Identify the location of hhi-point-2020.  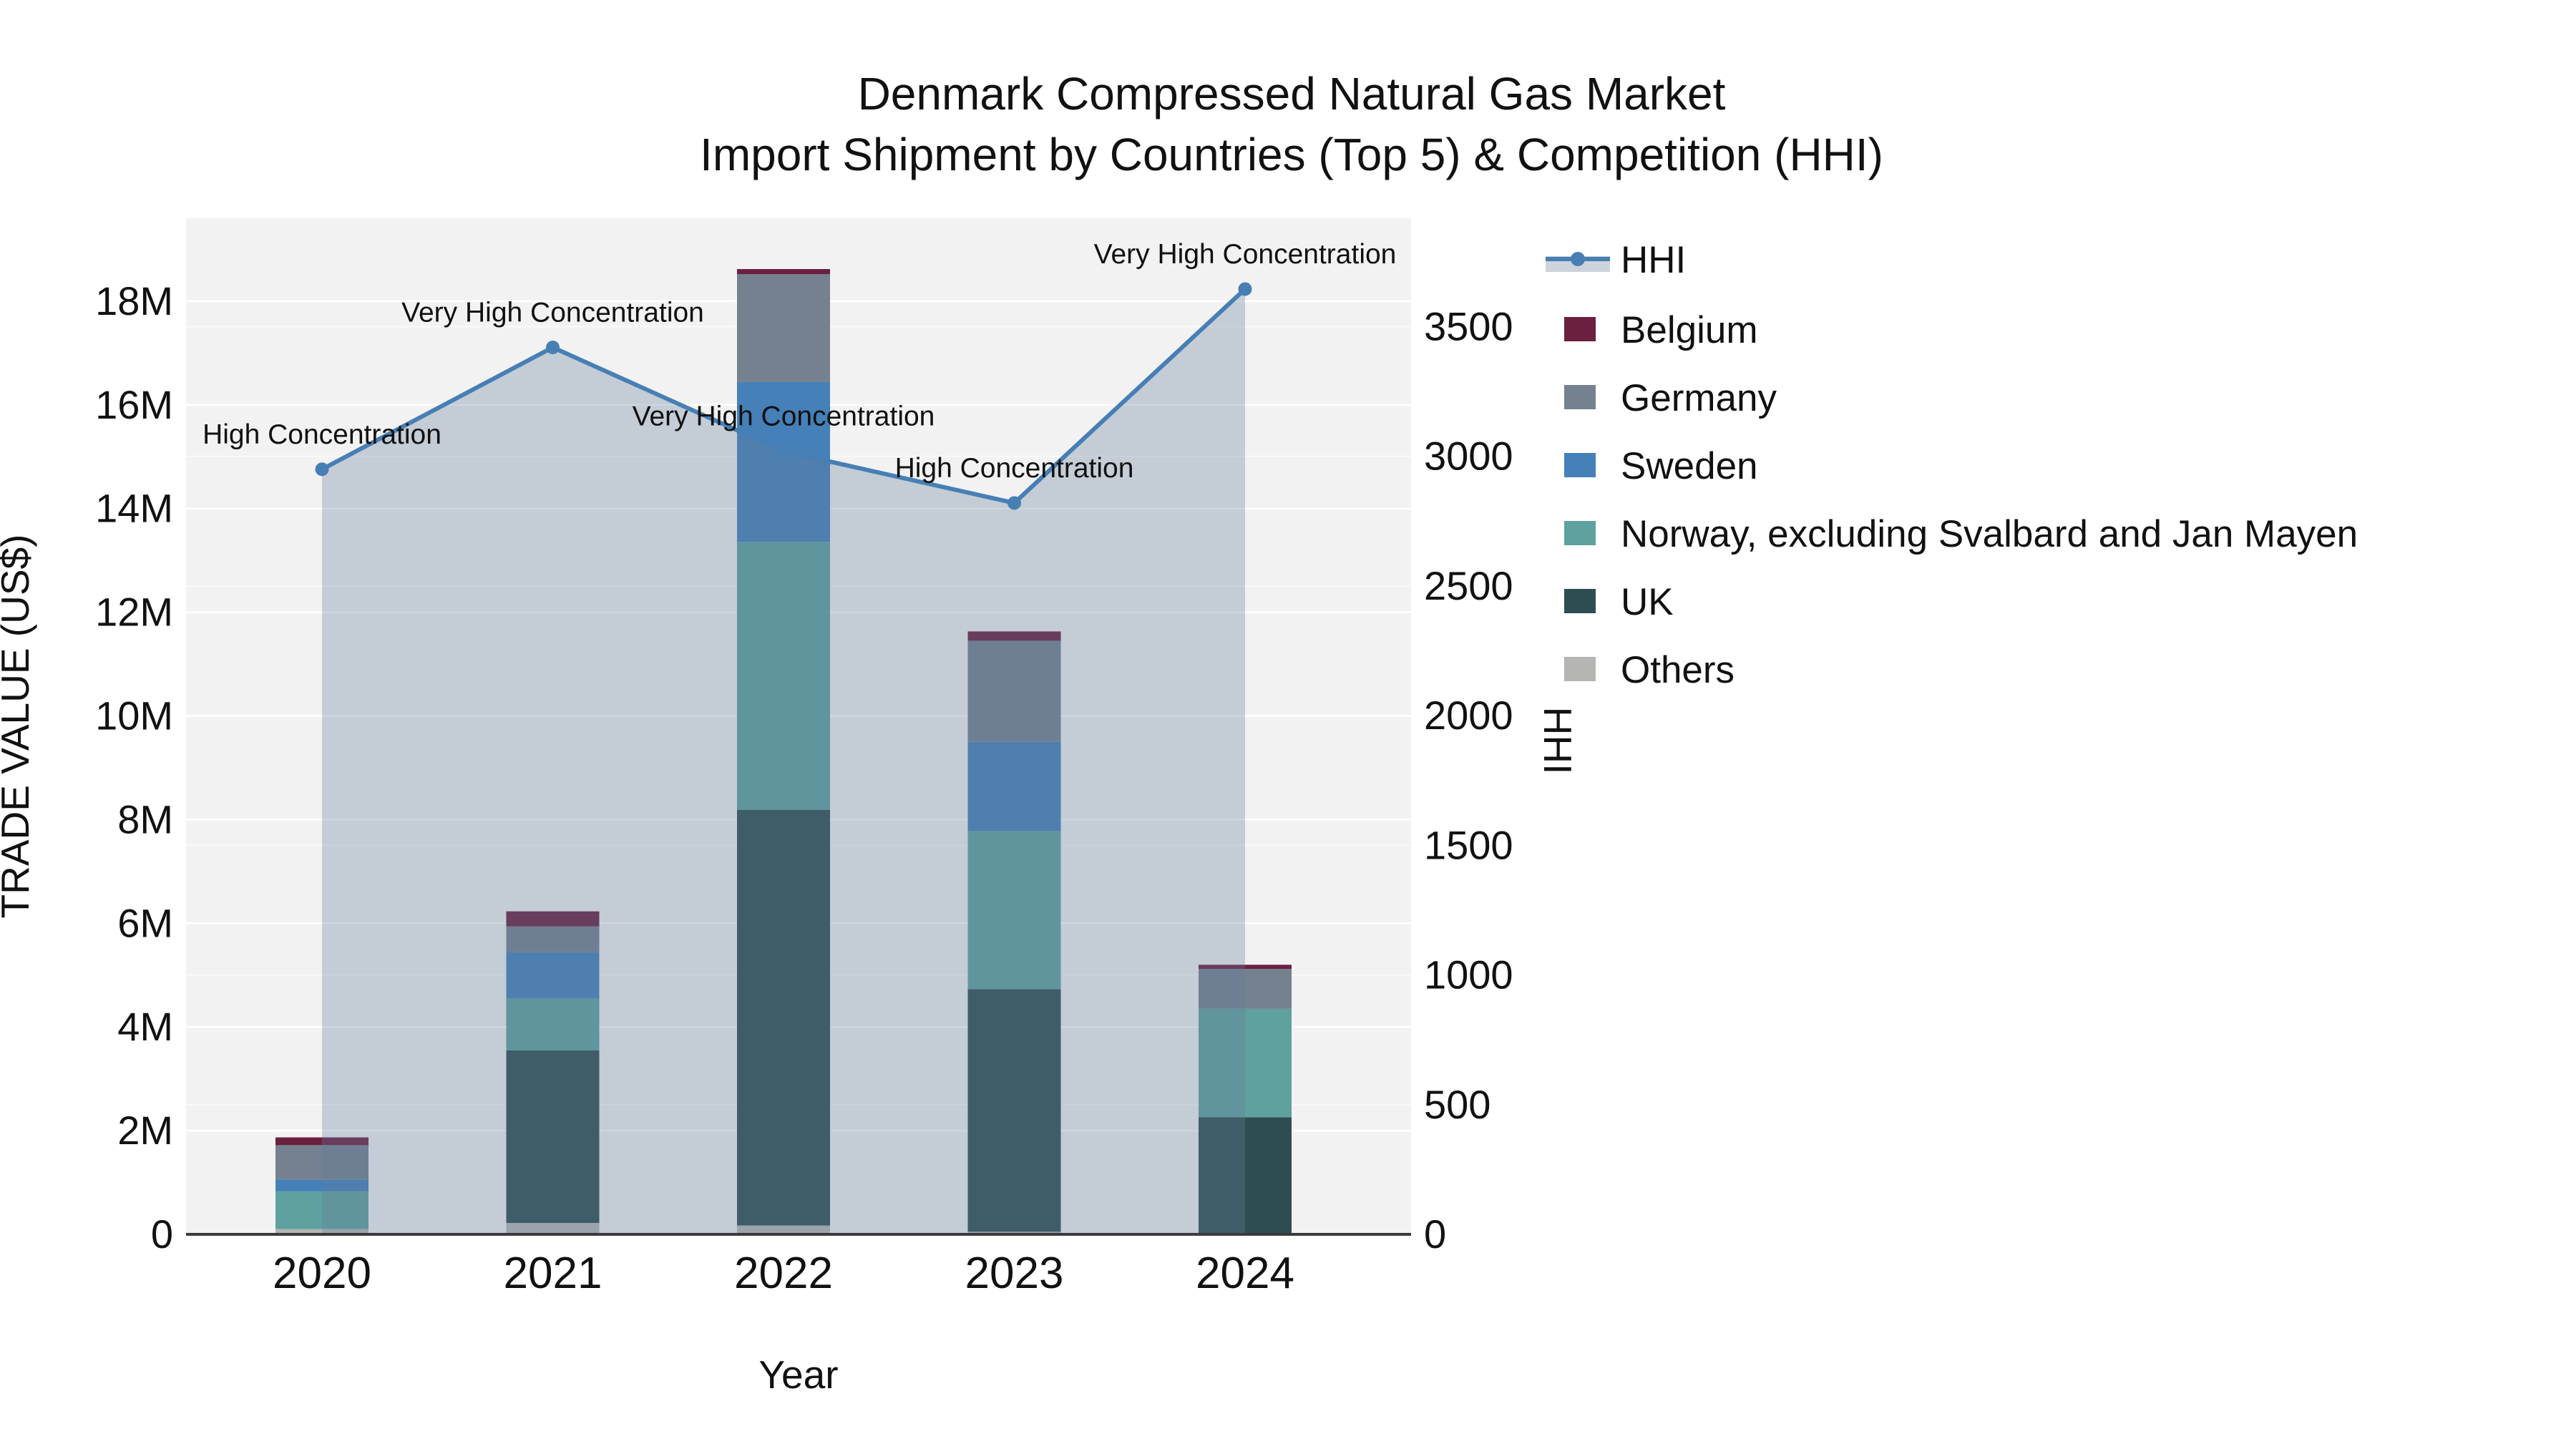
(322, 469).